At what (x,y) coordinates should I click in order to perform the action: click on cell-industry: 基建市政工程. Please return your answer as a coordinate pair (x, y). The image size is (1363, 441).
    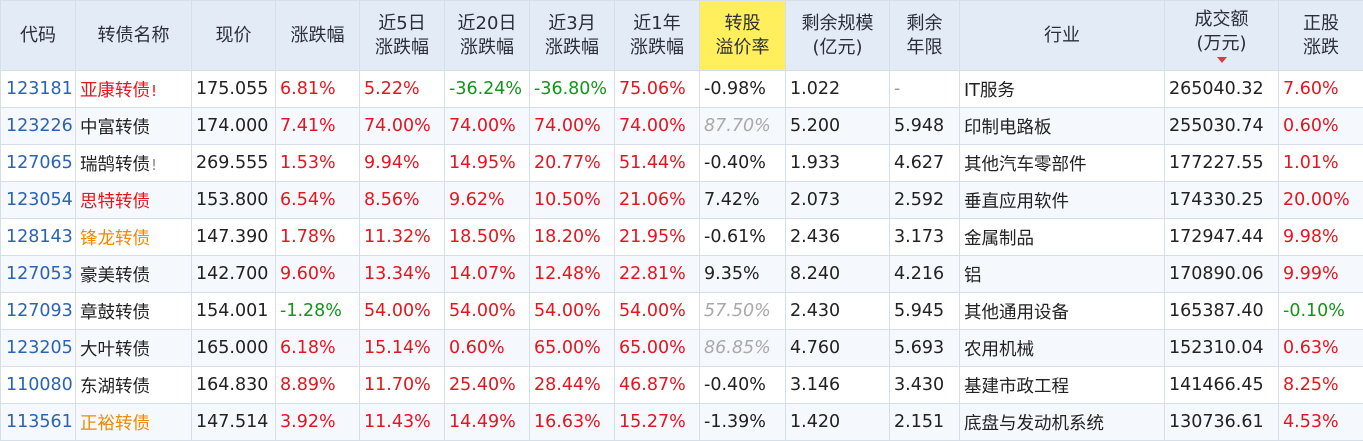
    Looking at the image, I should click on (1062, 385).